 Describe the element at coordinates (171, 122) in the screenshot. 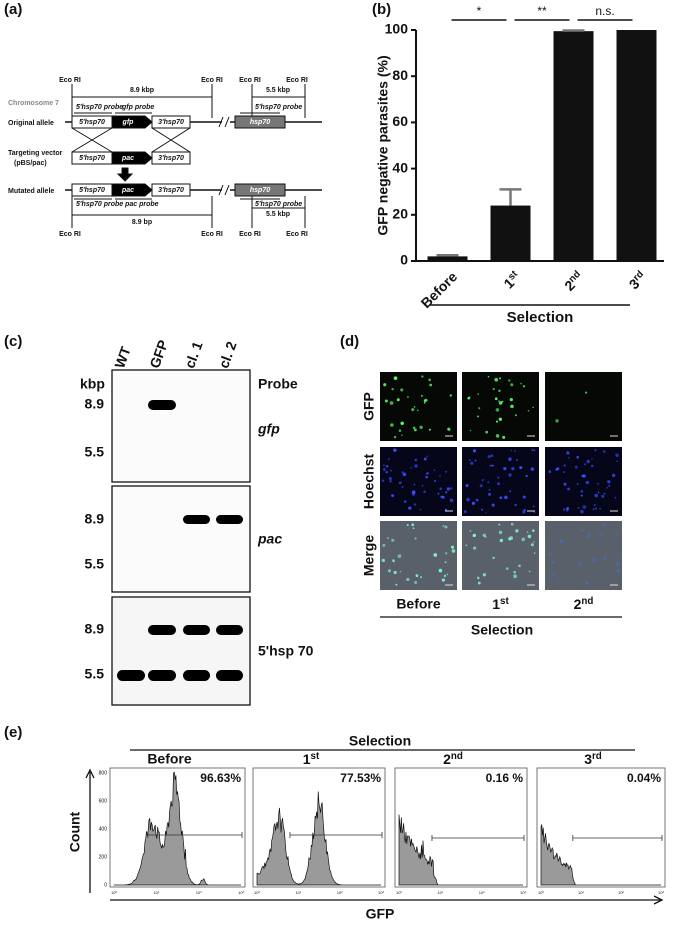

I see `gene-box-label: 3'hsp70` at that location.